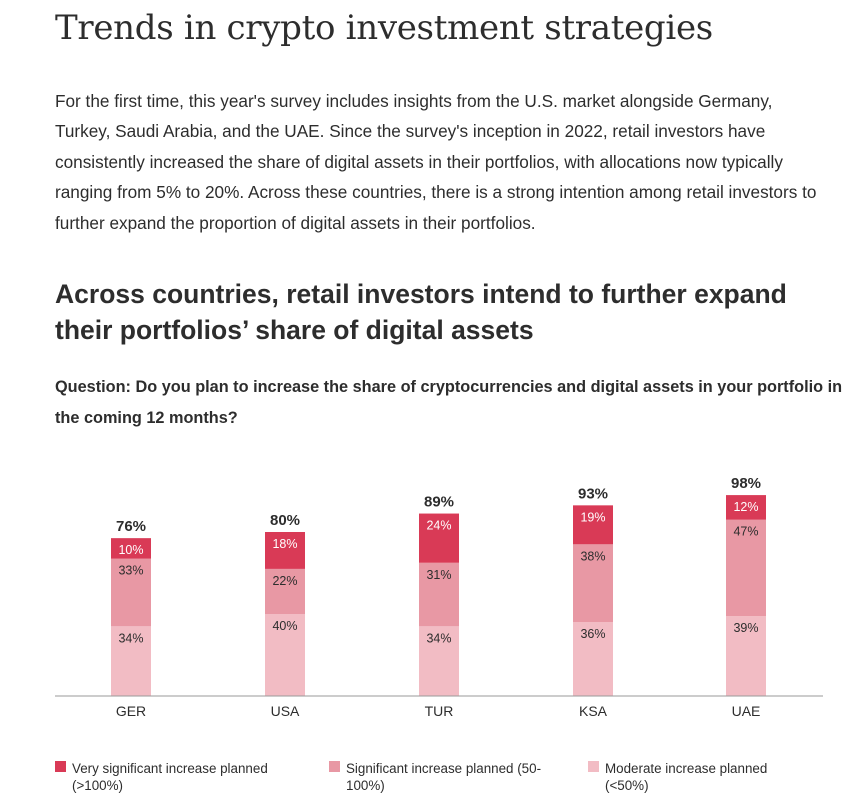 This screenshot has height=810, width=852. Describe the element at coordinates (593, 766) in the screenshot. I see `legend-swatch-moderate` at that location.